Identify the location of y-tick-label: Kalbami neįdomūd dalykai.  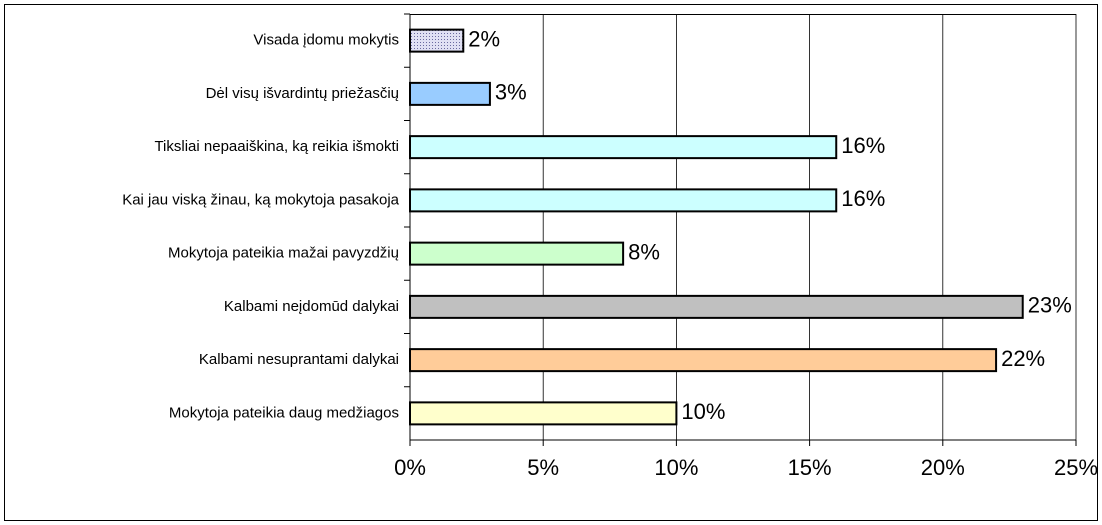
(311, 306).